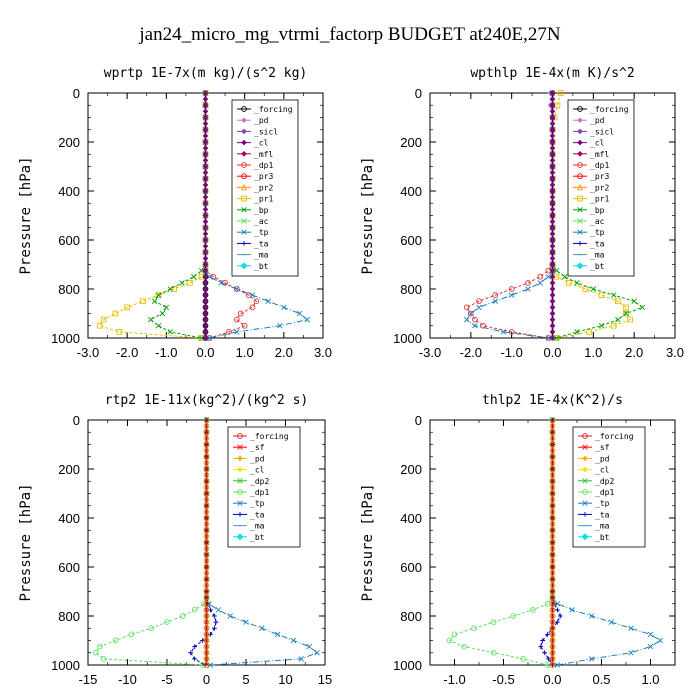  Describe the element at coordinates (325, 679) in the screenshot. I see `x-tick-label: 15` at that location.